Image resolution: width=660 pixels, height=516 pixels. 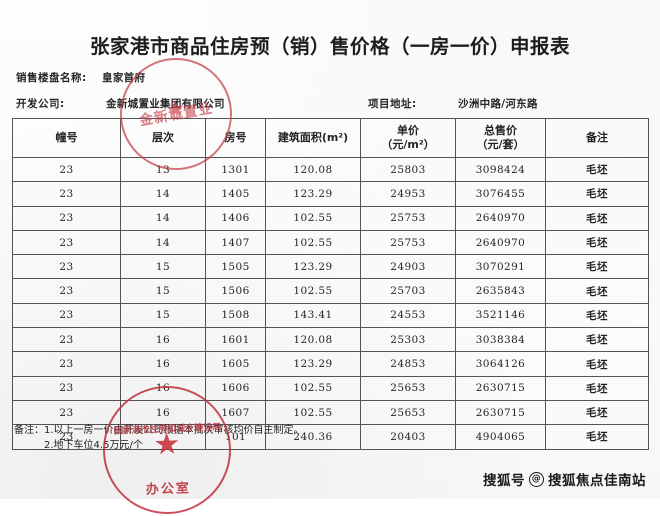 What do you see at coordinates (235, 242) in the screenshot?
I see `cell-room: 1407` at bounding box center [235, 242].